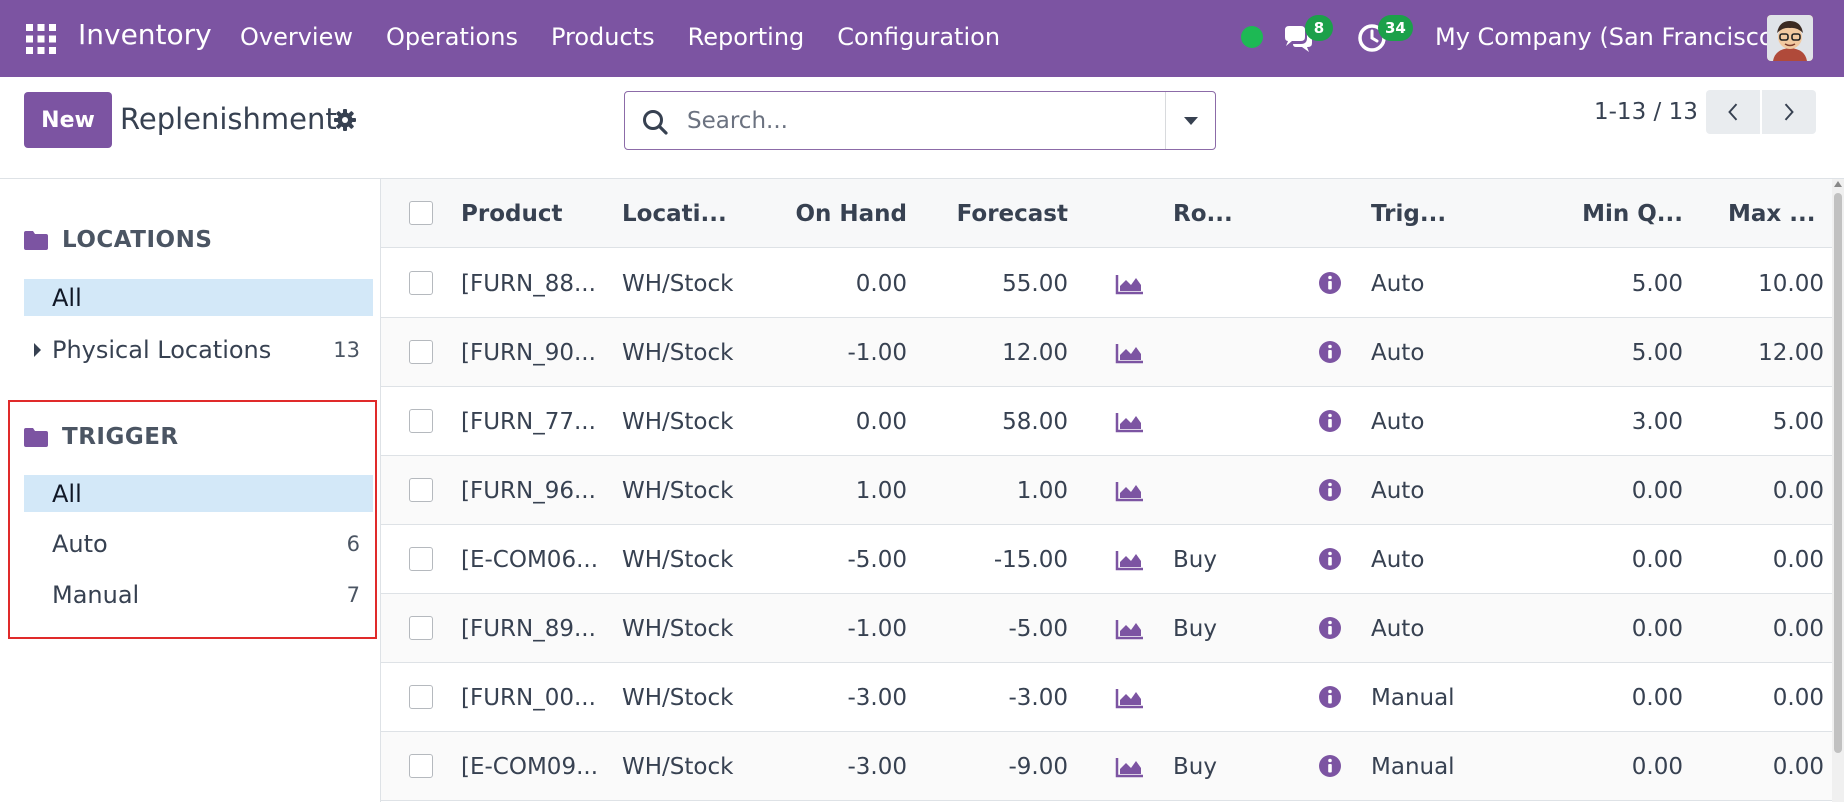 This screenshot has height=802, width=1844. Describe the element at coordinates (1791, 353) in the screenshot. I see `cell-max-qty: 12.00` at that location.